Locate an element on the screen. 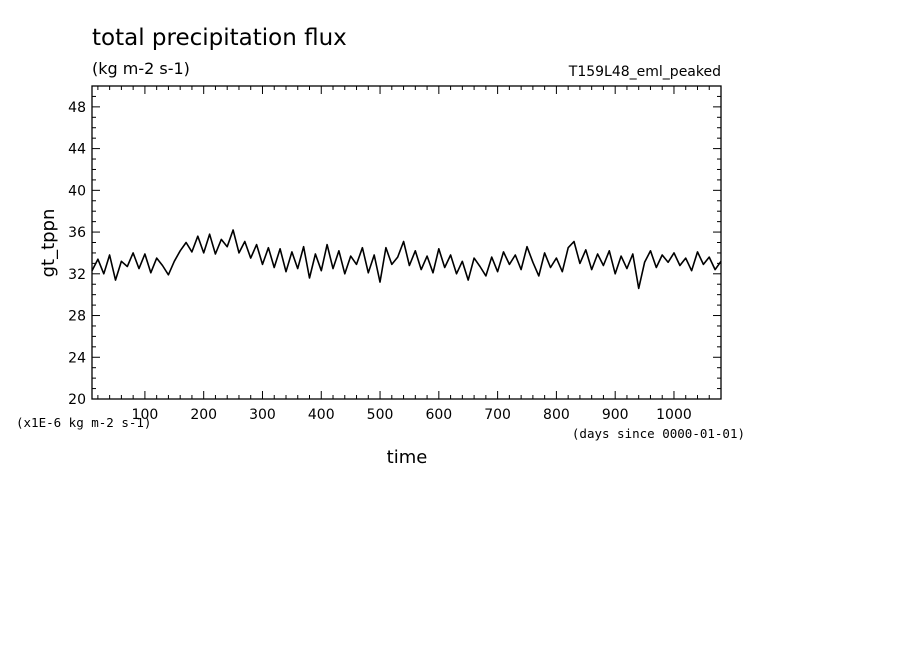  y-tick-label: 20 is located at coordinates (77, 400).